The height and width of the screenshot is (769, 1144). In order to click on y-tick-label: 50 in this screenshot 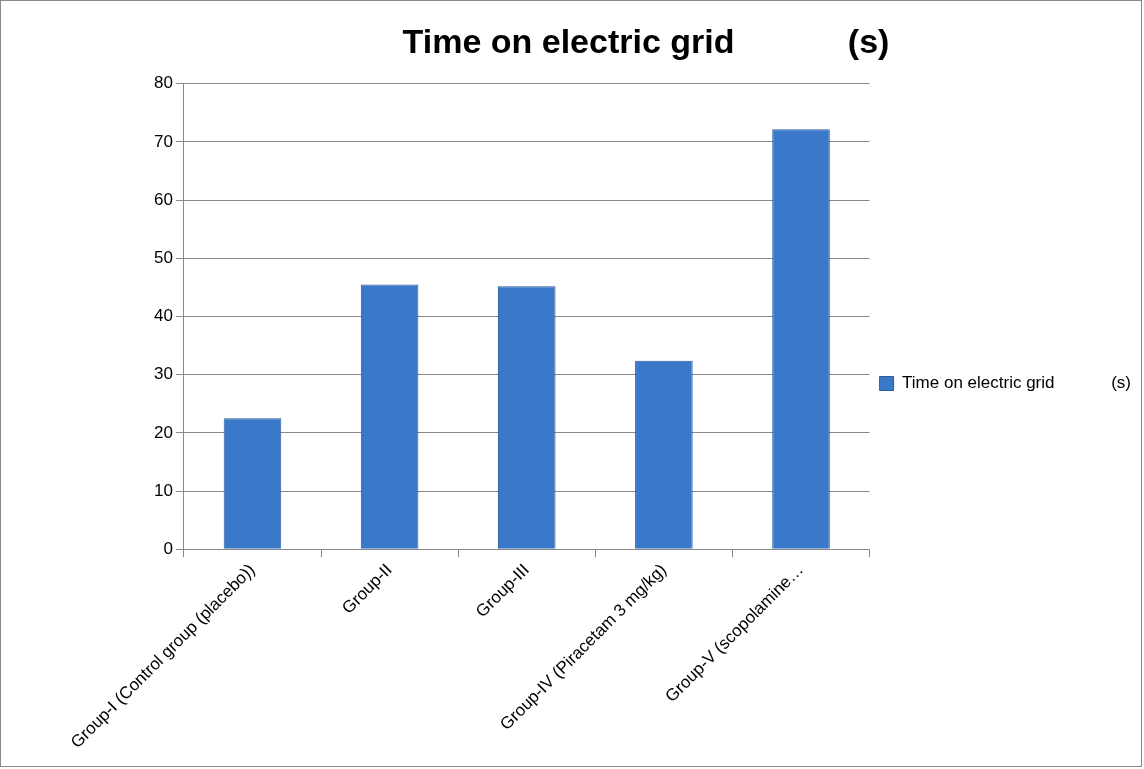, I will do `click(163, 258)`.